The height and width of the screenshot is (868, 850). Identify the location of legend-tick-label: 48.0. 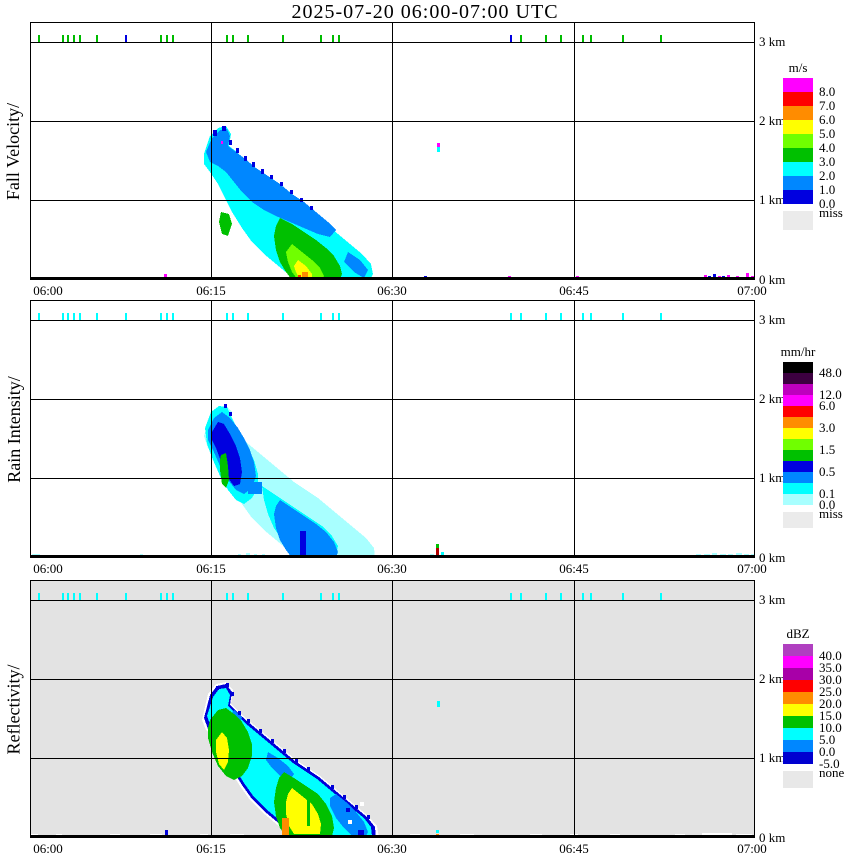
(830, 372).